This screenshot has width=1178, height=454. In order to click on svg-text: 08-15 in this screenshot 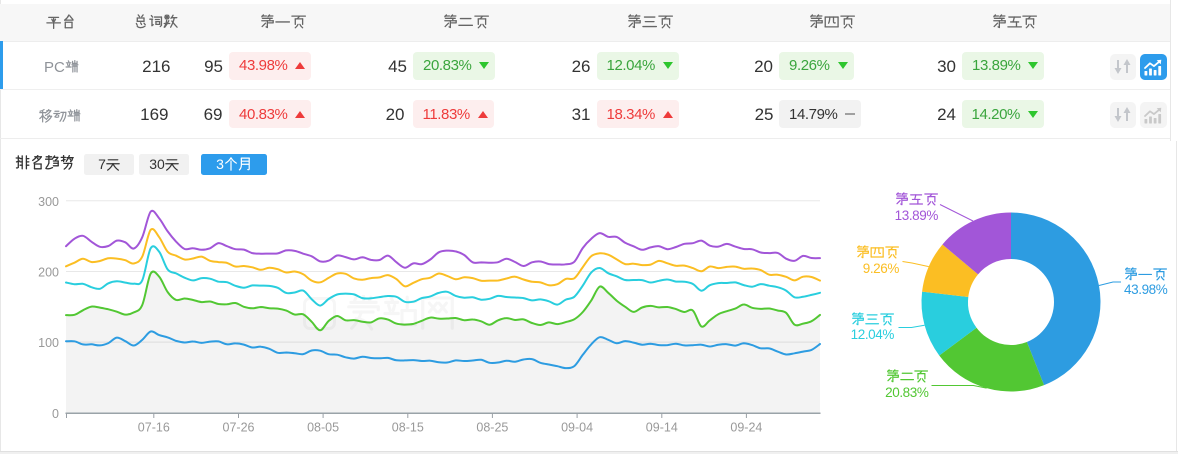, I will do `click(408, 428)`.